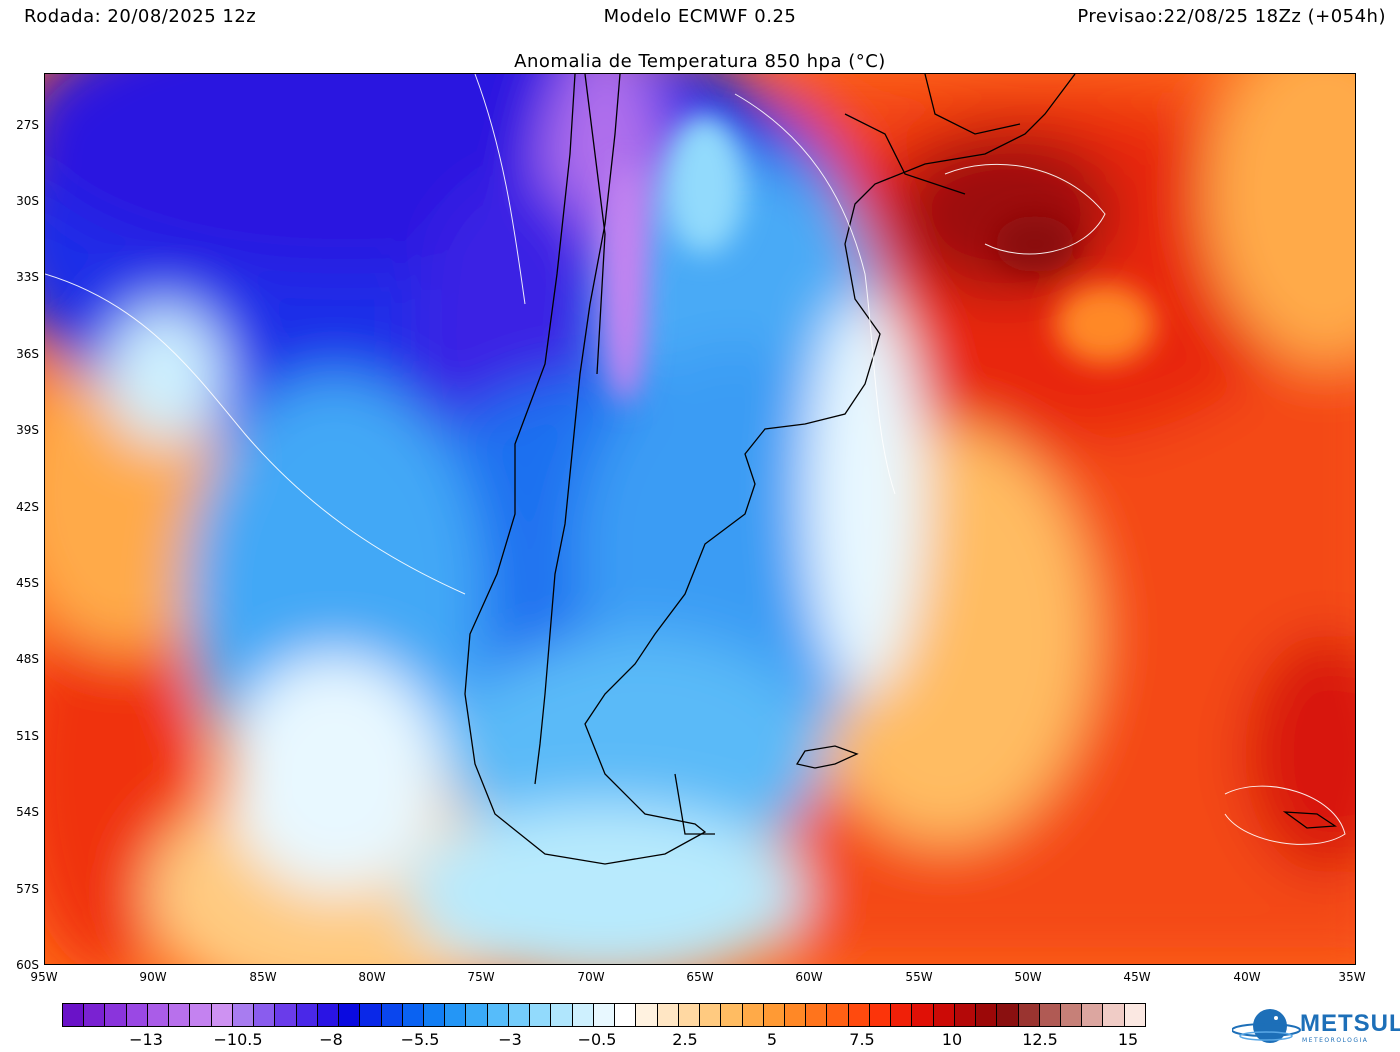 This screenshot has height=1052, width=1400. I want to click on lat-label: 57S, so click(27, 889).